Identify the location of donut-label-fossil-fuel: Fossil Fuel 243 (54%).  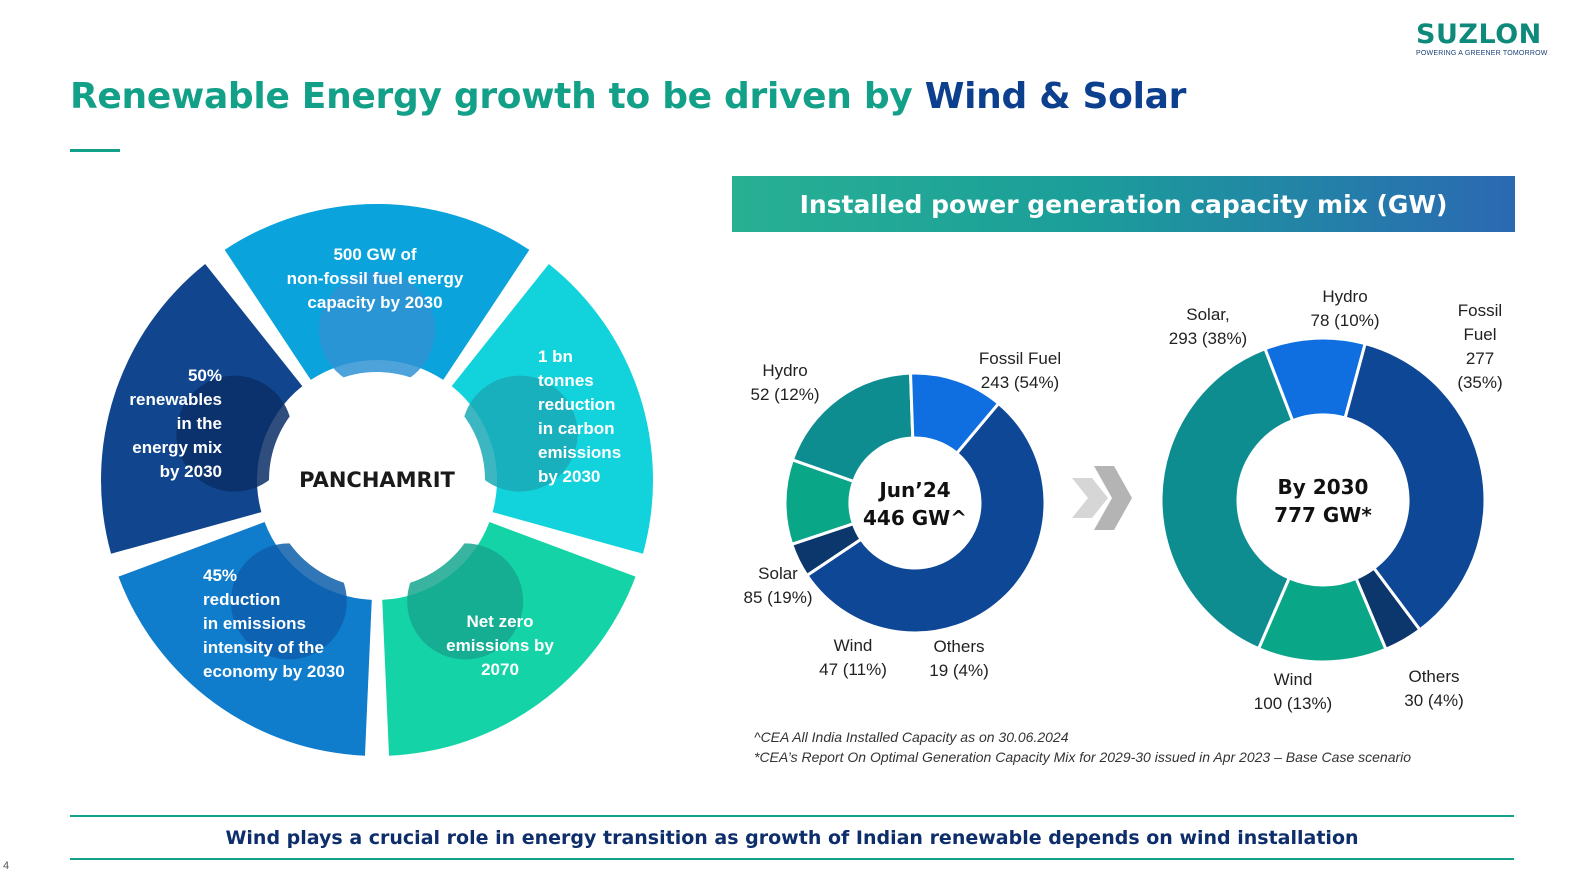
(1020, 370).